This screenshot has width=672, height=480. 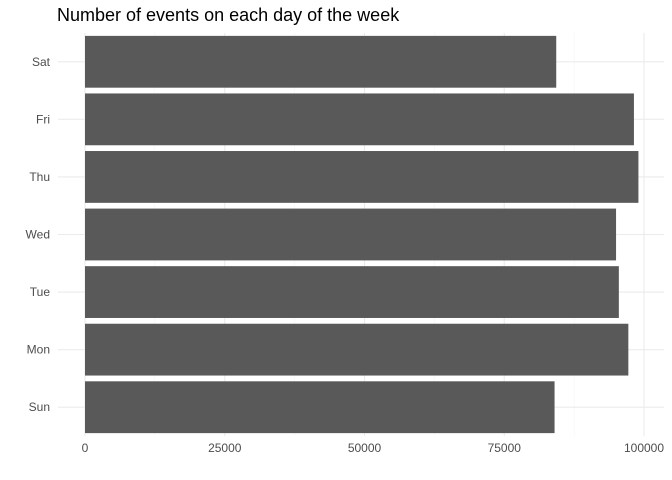 What do you see at coordinates (228, 15) in the screenshot?
I see `chart-title: Number of events on each day of the week` at bounding box center [228, 15].